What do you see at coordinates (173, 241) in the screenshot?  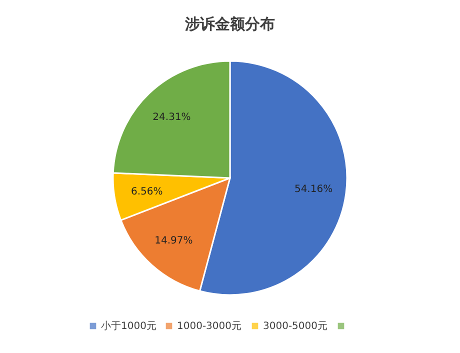 I see `data-label: 14.97%` at bounding box center [173, 241].